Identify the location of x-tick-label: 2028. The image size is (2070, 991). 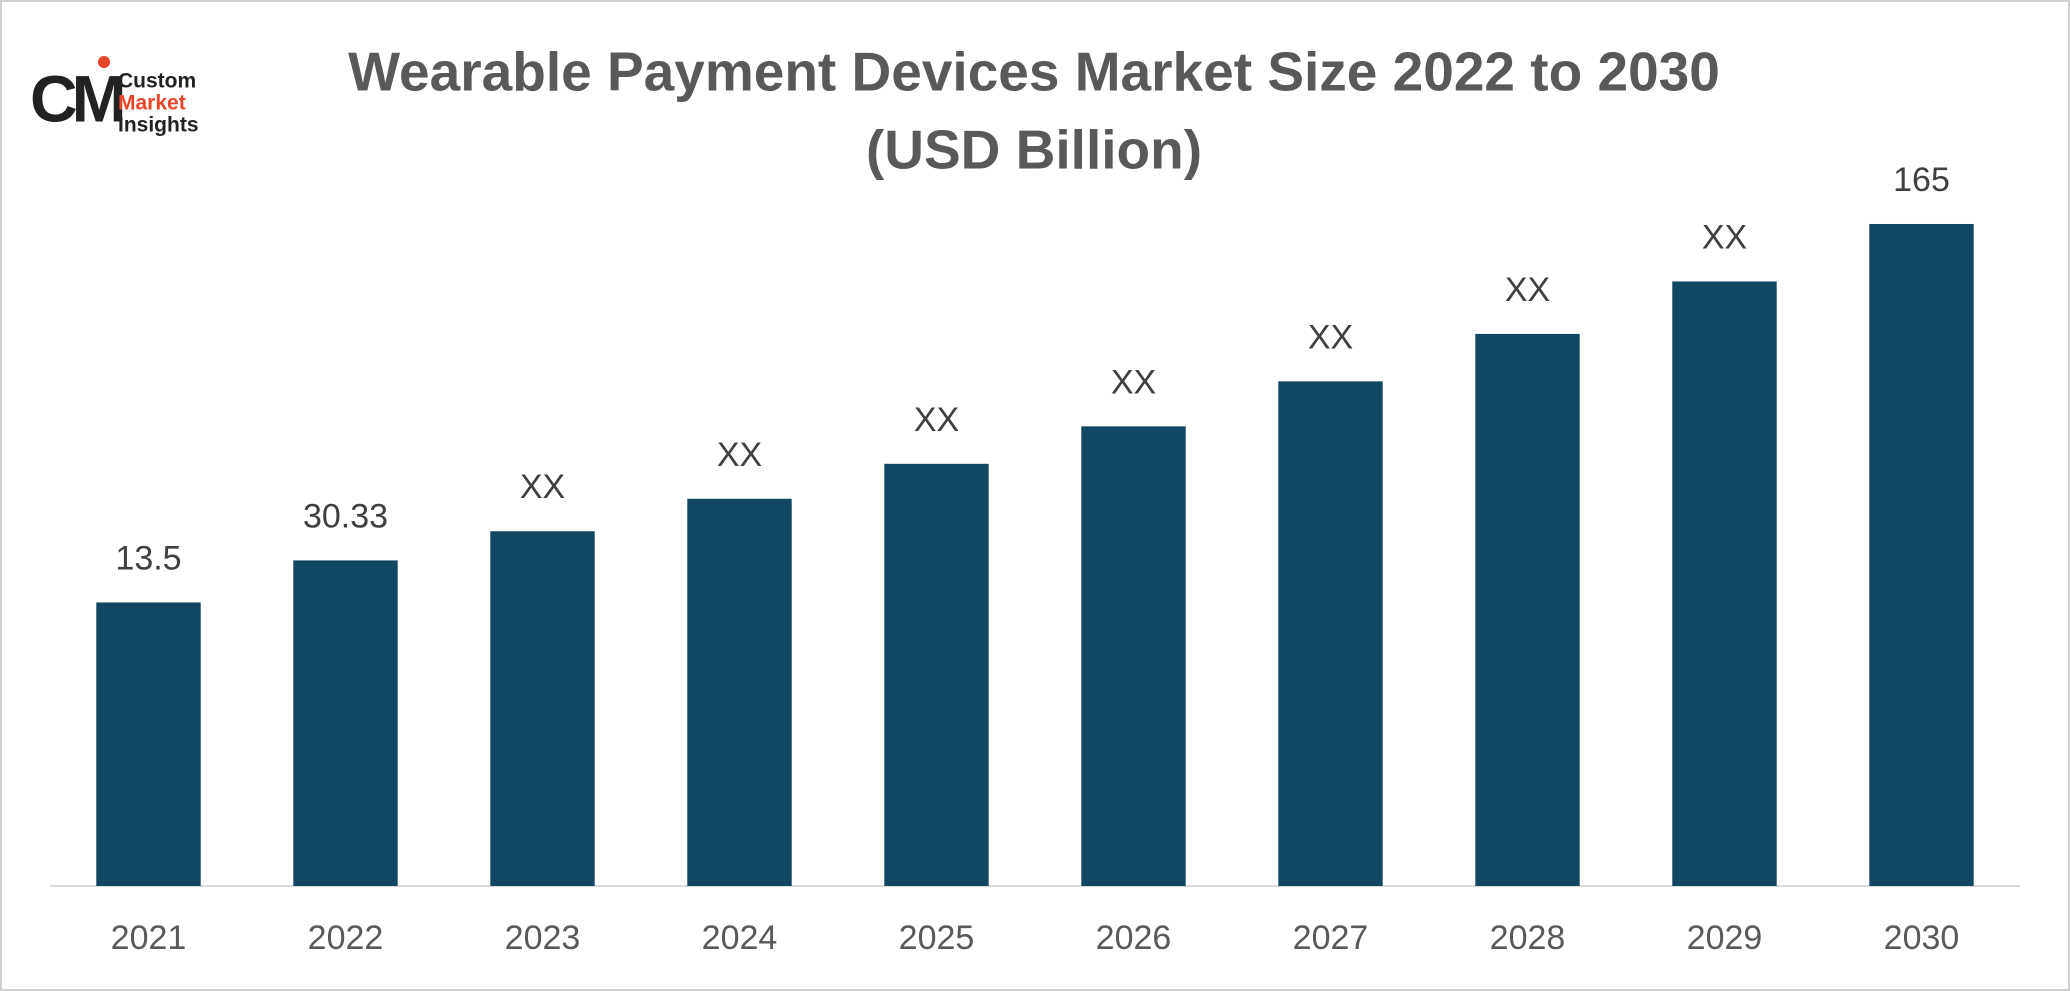
(1528, 938).